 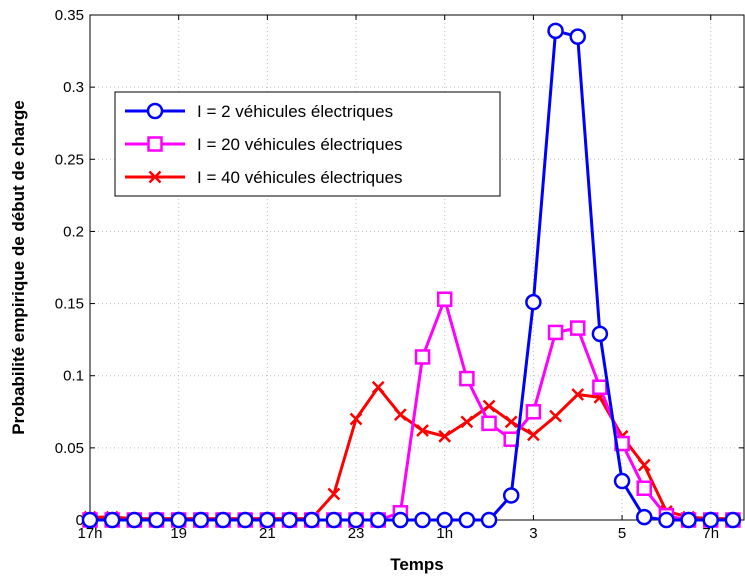 What do you see at coordinates (300, 177) in the screenshot?
I see `legend-label: I = 40 véhicules électriques` at bounding box center [300, 177].